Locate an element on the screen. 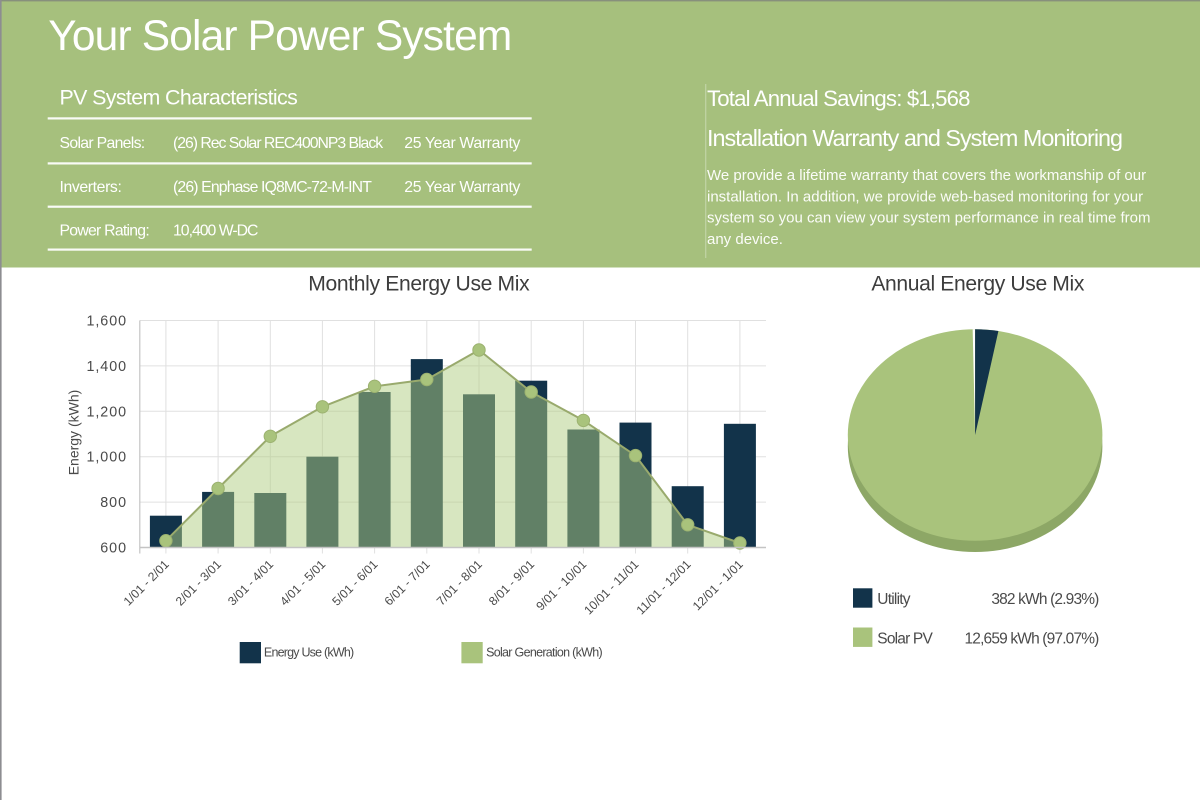 The width and height of the screenshot is (1200, 800). svg-text: 5/01 - 6/01 is located at coordinates (354, 582).